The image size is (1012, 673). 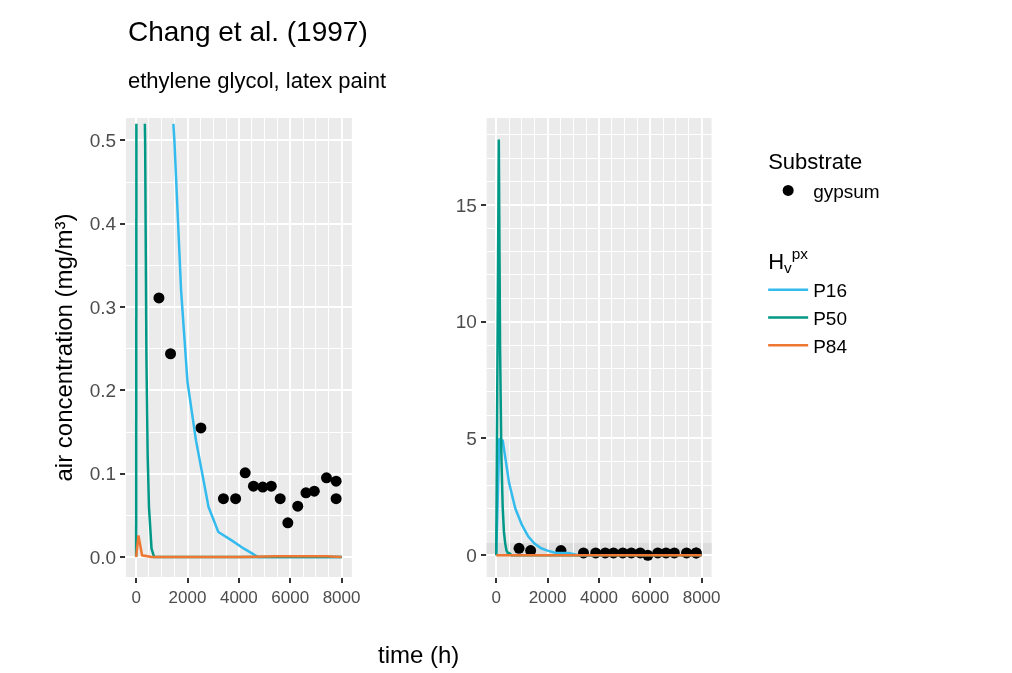 What do you see at coordinates (103, 557) in the screenshot?
I see `y-tick-label: 0.0` at bounding box center [103, 557].